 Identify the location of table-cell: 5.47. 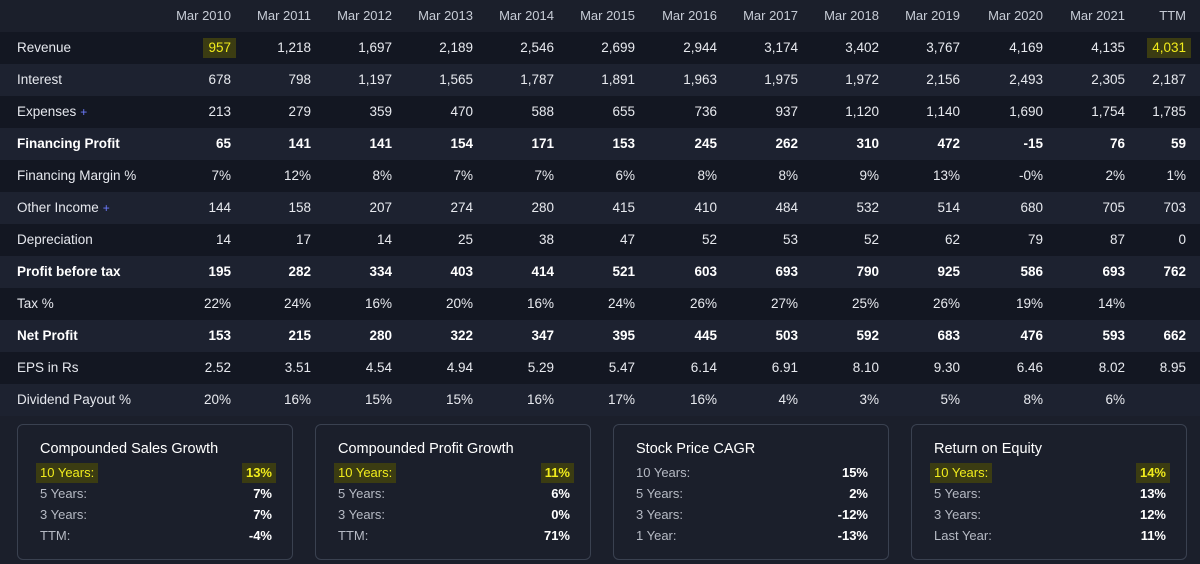
(621, 367).